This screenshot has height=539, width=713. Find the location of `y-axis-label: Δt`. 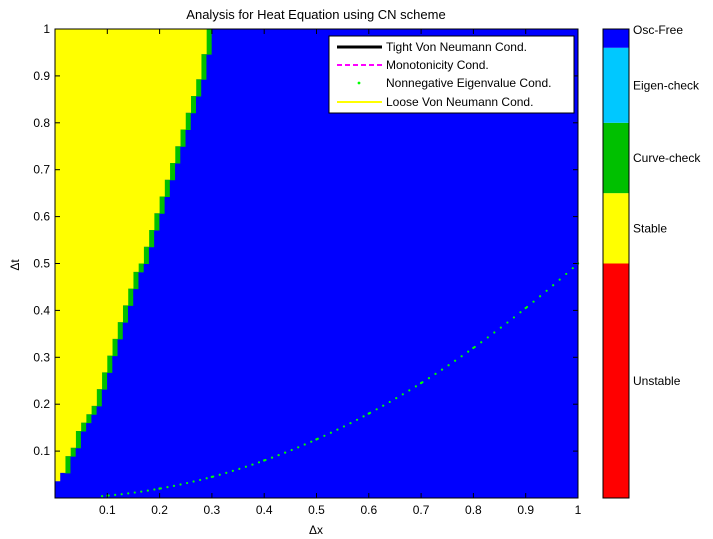

y-axis-label: Δt is located at coordinates (15, 265).